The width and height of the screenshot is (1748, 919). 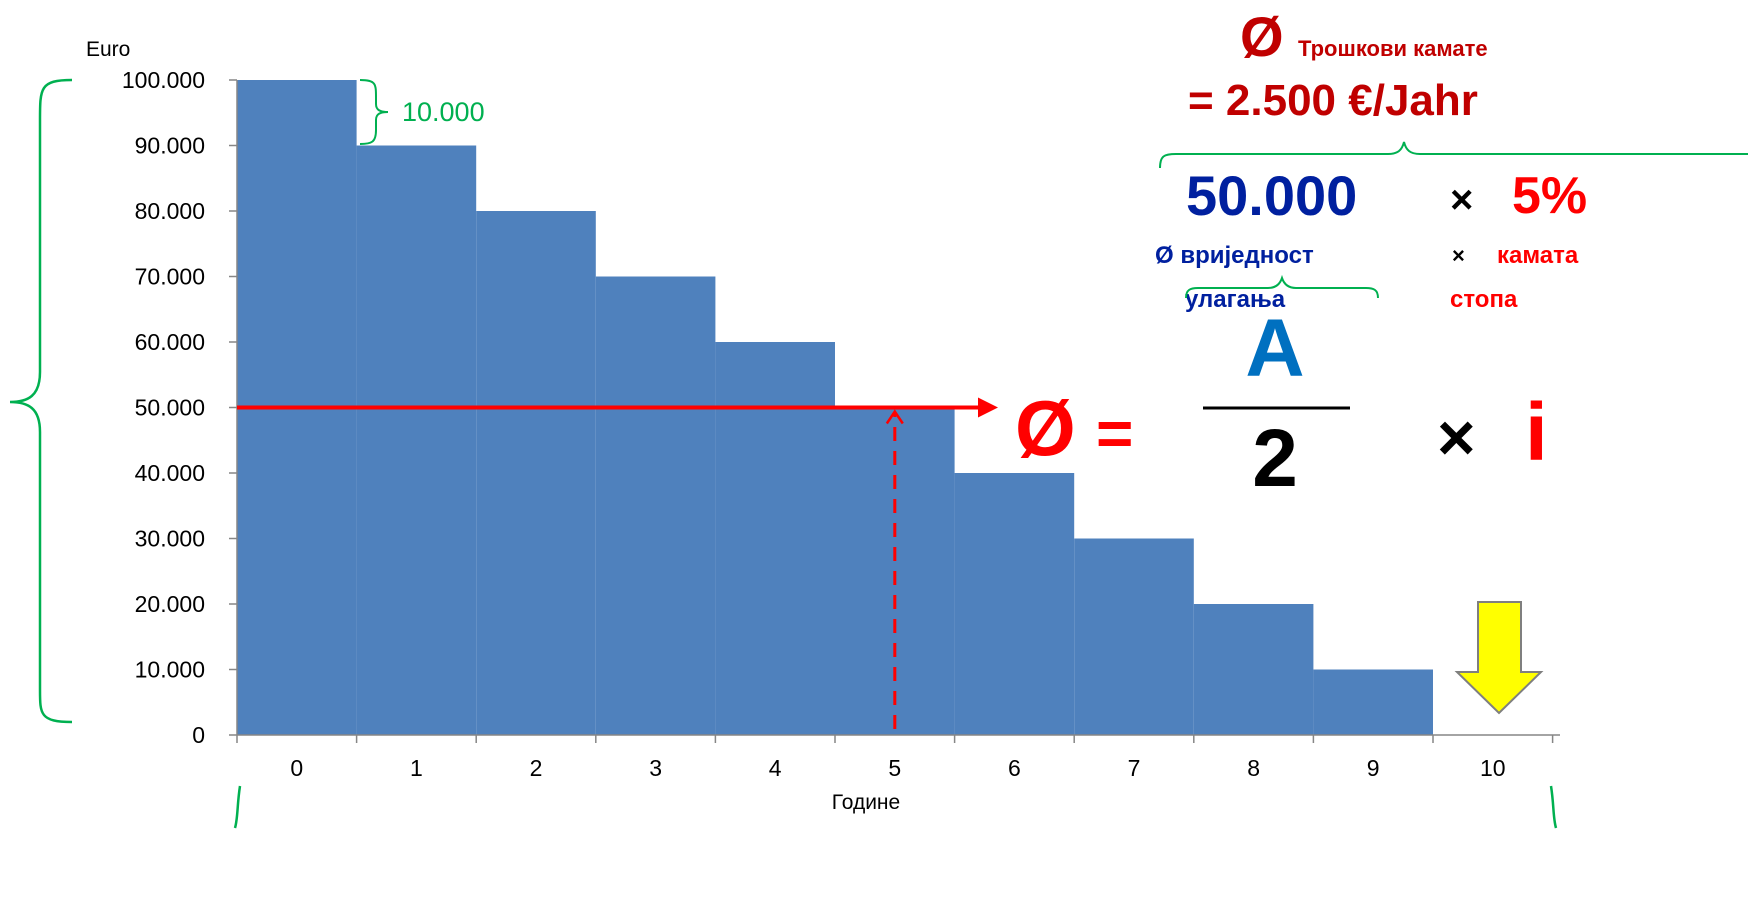 What do you see at coordinates (170, 277) in the screenshot?
I see `y-tick-label: 70.000` at bounding box center [170, 277].